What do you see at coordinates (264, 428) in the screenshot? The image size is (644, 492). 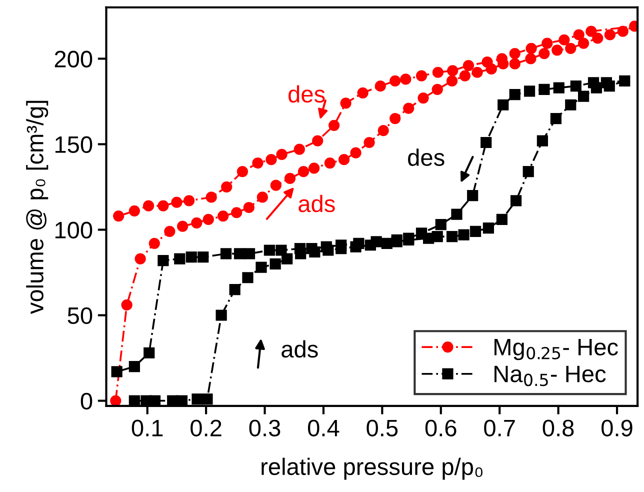 I see `x-tick-label: 0.3` at bounding box center [264, 428].